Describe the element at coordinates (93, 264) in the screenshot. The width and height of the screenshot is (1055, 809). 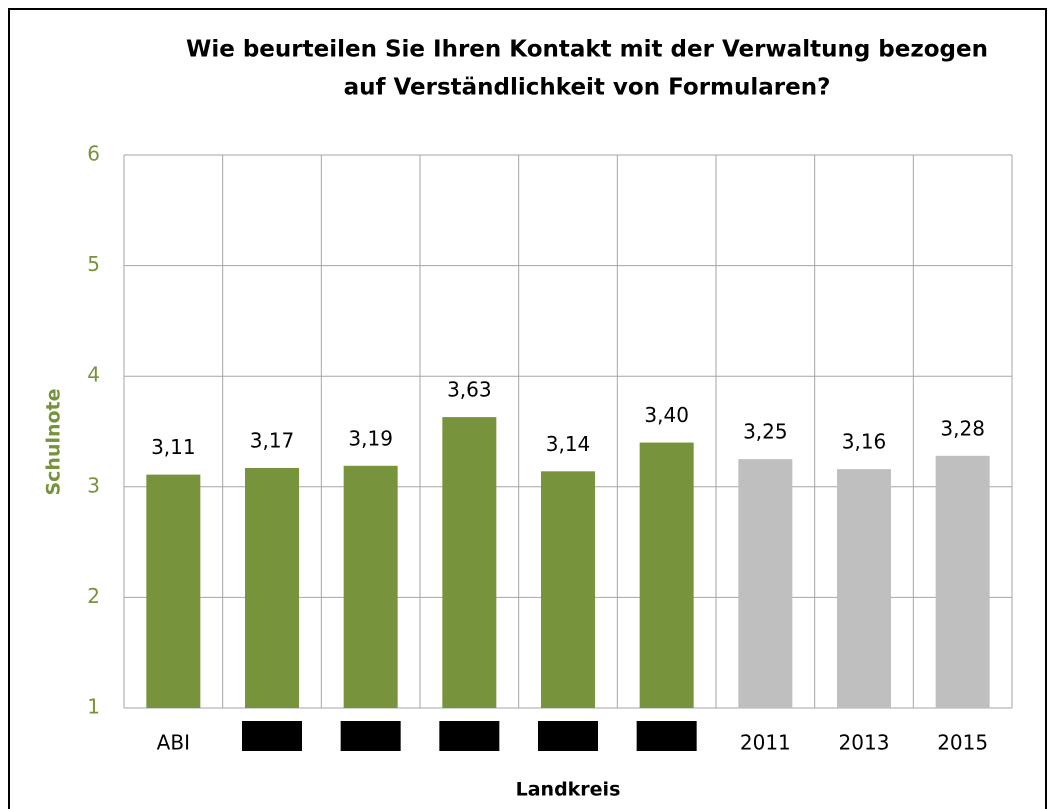
I see `y-tick-label: 5` at that location.